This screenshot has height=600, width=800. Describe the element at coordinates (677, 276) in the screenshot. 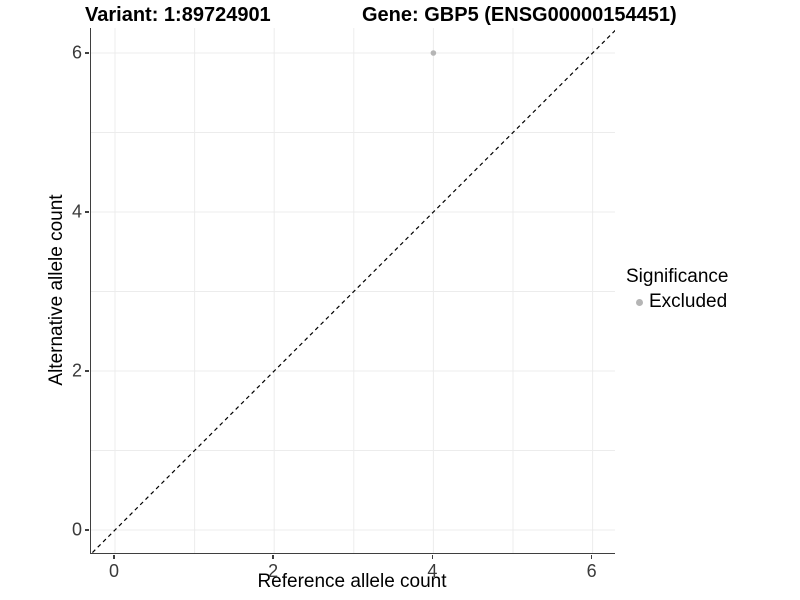

I see `legend-title: Significance` at that location.